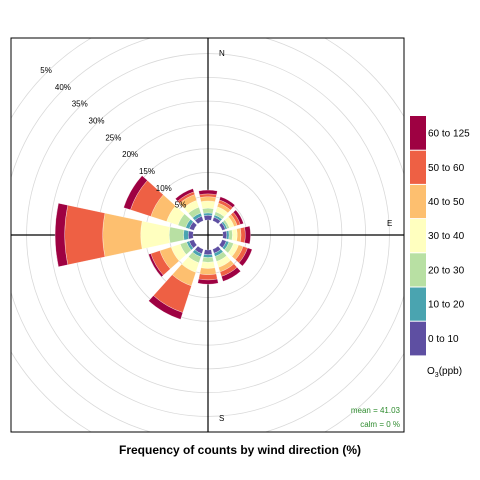  I want to click on legend-label-5: 40 to 50, so click(446, 202).